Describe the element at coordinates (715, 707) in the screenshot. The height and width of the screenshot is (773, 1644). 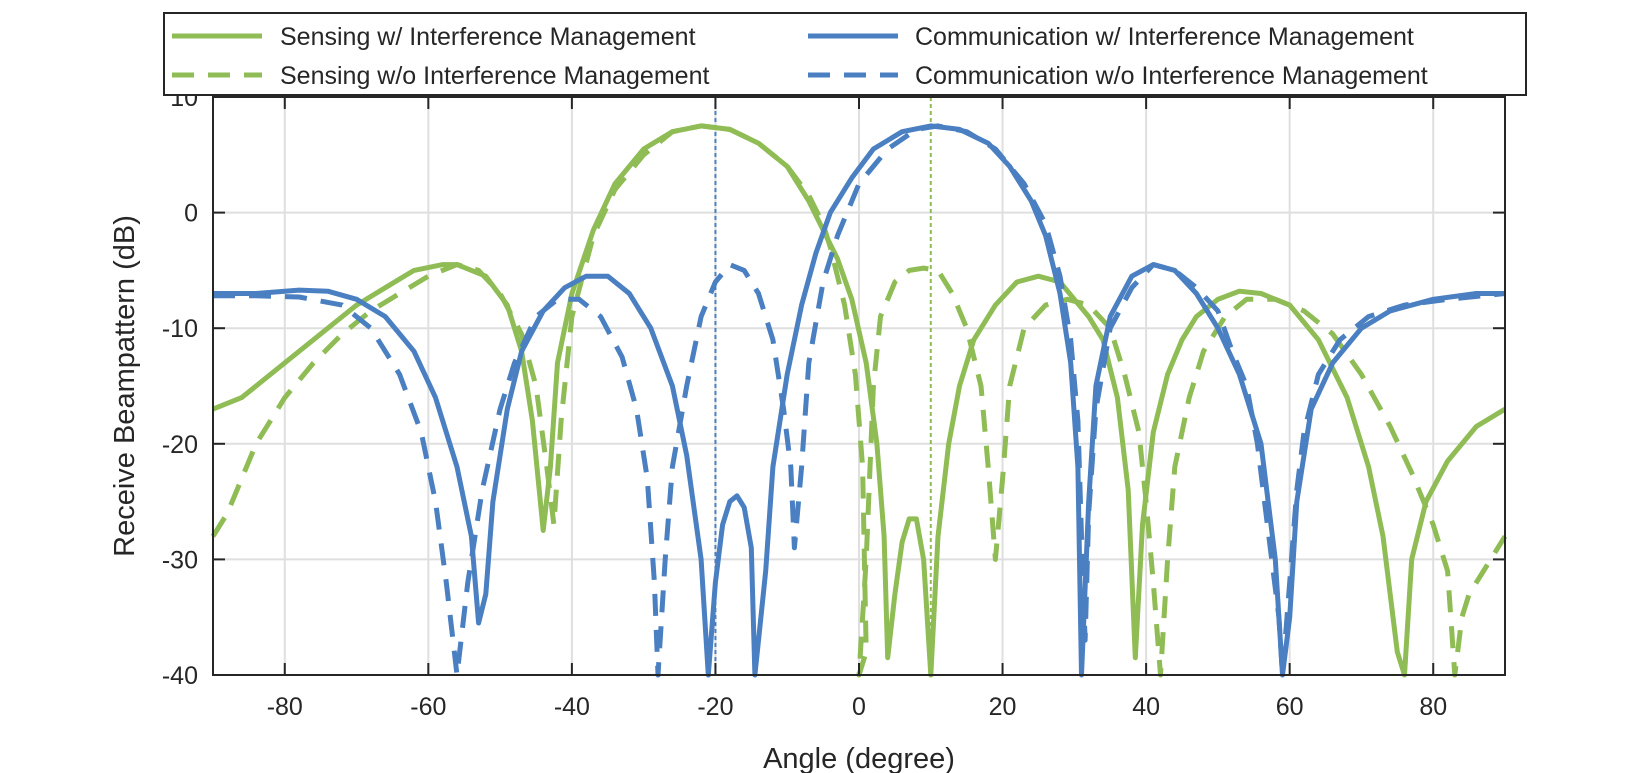
I see `x-tick-label: -20` at that location.